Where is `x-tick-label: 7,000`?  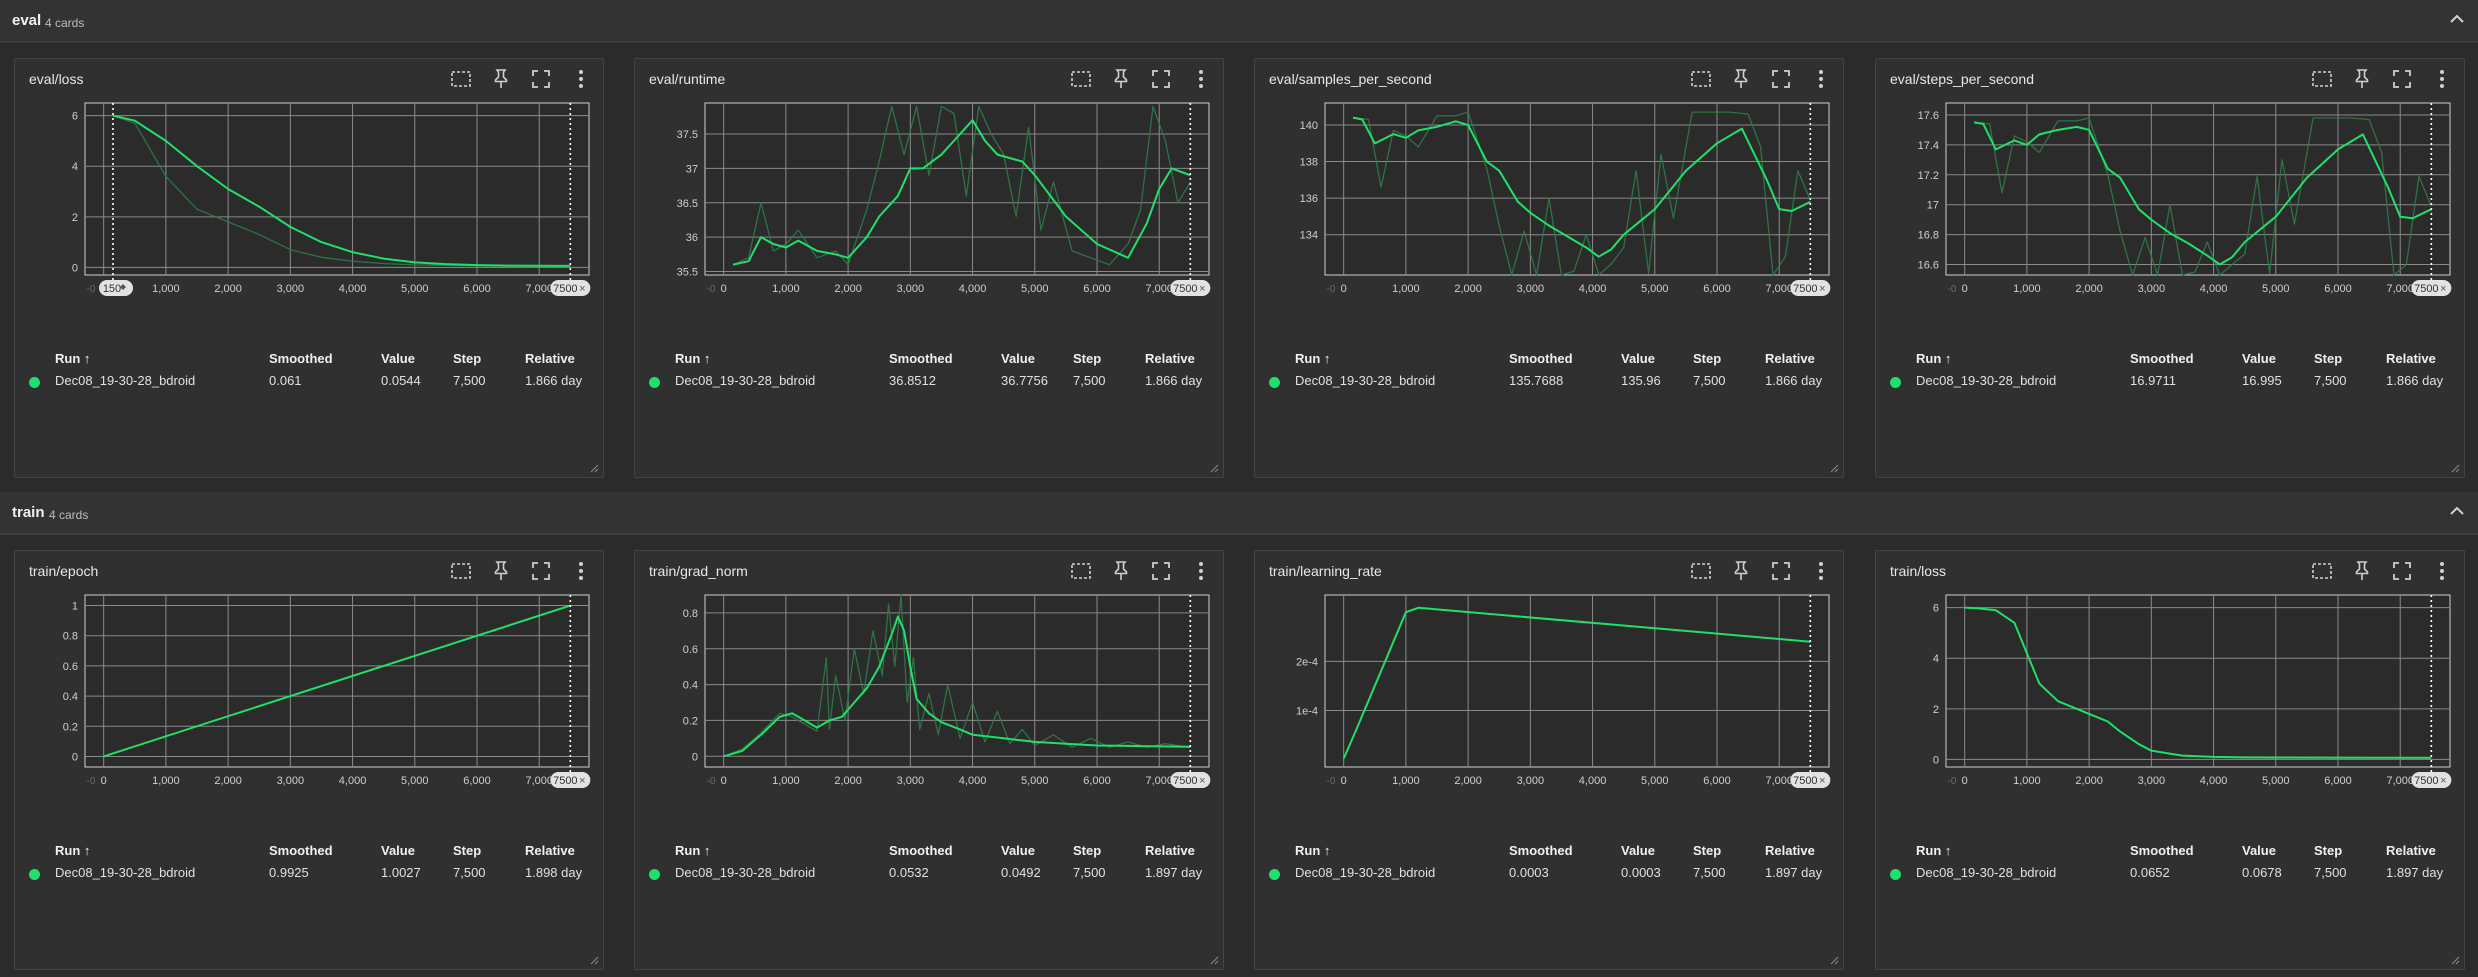 x-tick-label: 7,000 is located at coordinates (2400, 781).